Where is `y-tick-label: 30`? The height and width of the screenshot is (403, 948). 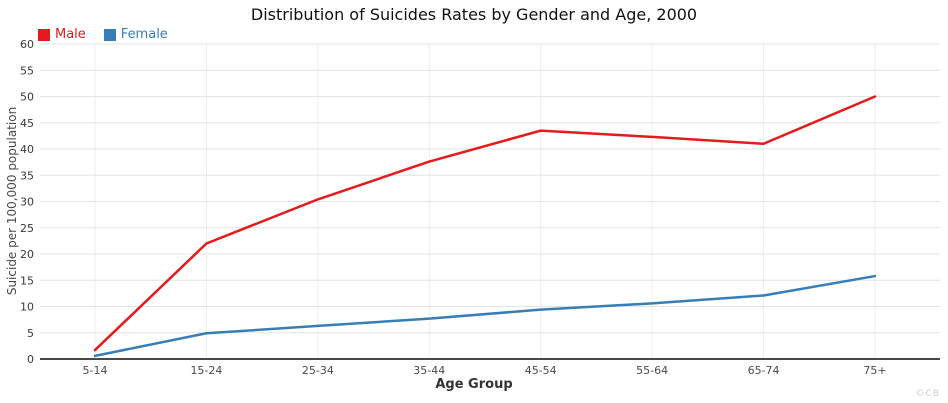
y-tick-label: 30 is located at coordinates (27, 202).